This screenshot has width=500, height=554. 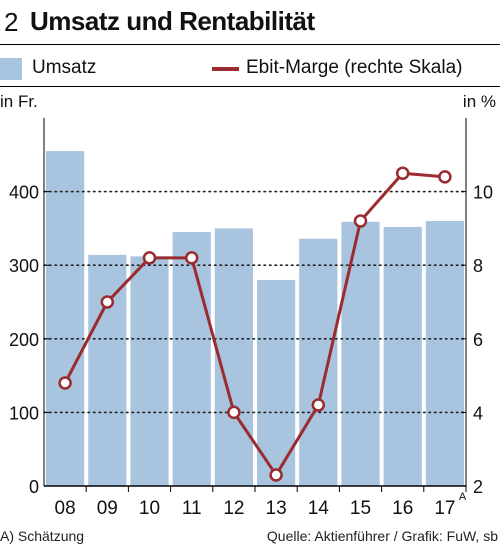 I want to click on right-tick-label-2: 2, so click(x=478, y=487).